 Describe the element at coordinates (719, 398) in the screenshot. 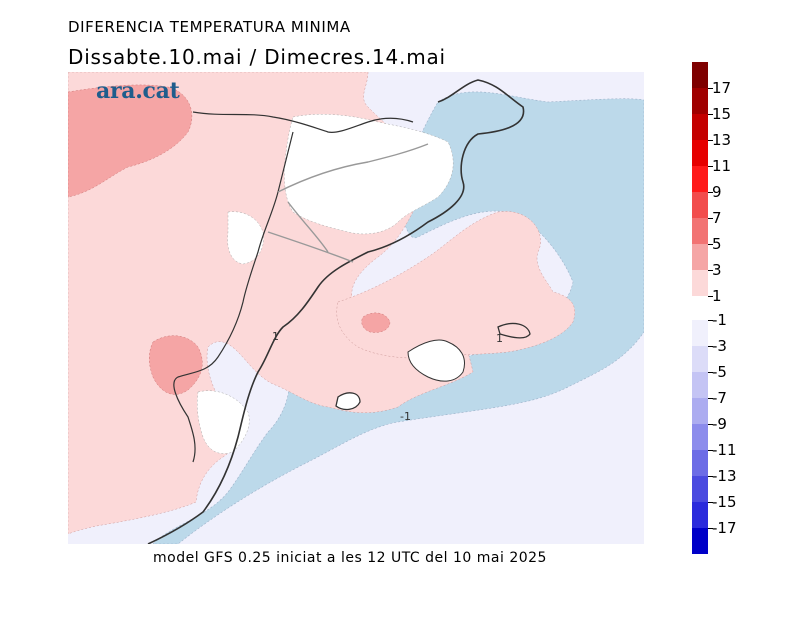

I see `colorbar-tick-label: -7` at that location.